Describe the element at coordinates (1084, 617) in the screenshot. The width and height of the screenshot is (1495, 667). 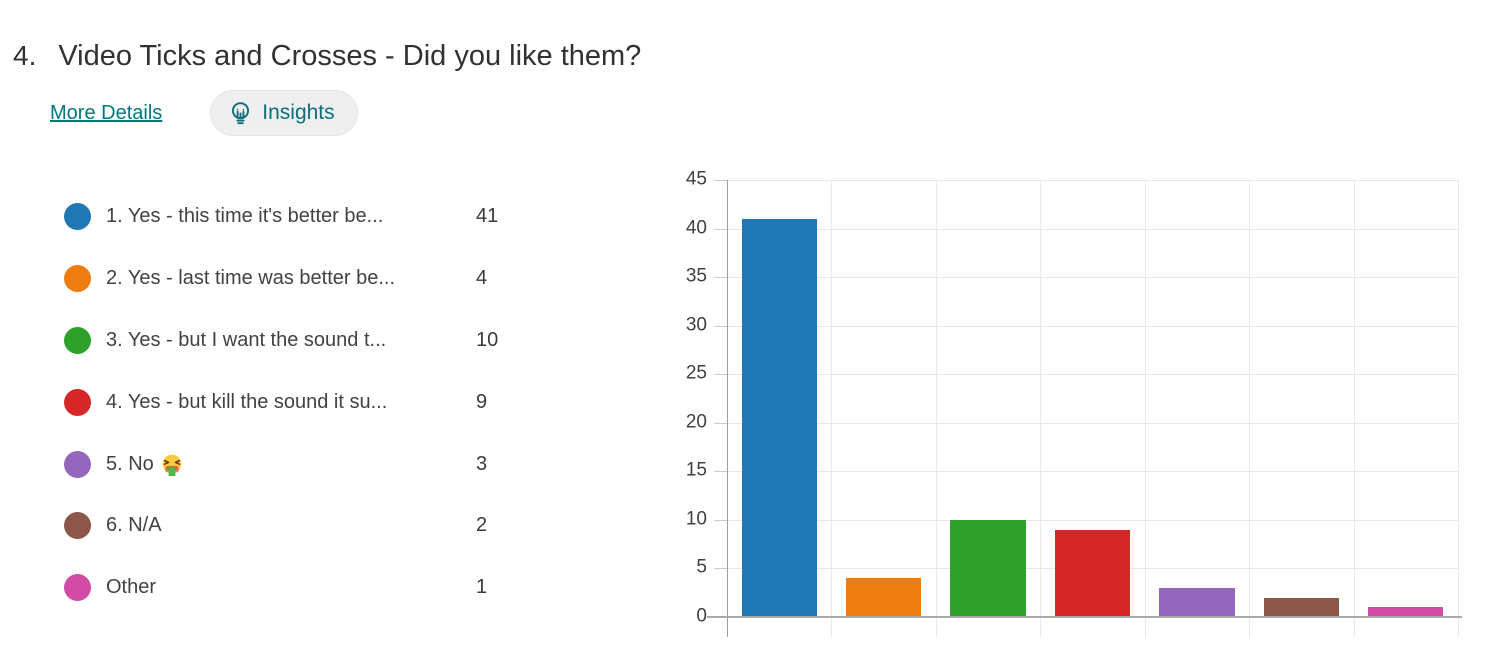
I see `x-axis-line` at that location.